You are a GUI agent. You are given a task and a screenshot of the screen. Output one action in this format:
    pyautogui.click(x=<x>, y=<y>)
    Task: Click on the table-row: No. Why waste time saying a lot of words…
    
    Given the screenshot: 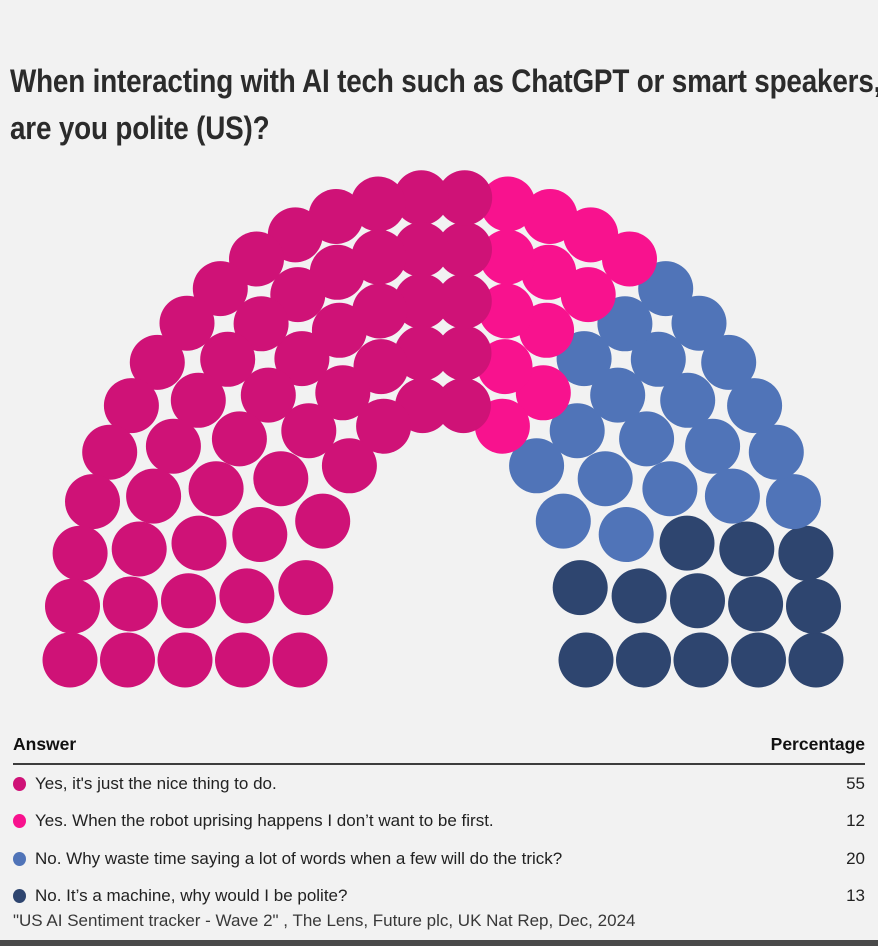 What is the action you would take?
    pyautogui.click(x=439, y=859)
    